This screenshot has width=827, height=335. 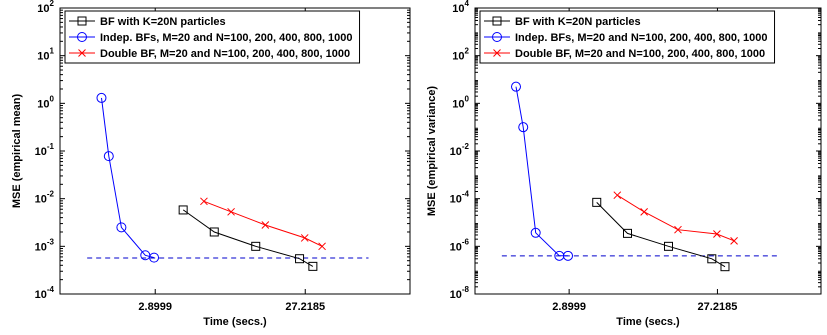 I want to click on y-tick-label: 10⁴, so click(x=460, y=7).